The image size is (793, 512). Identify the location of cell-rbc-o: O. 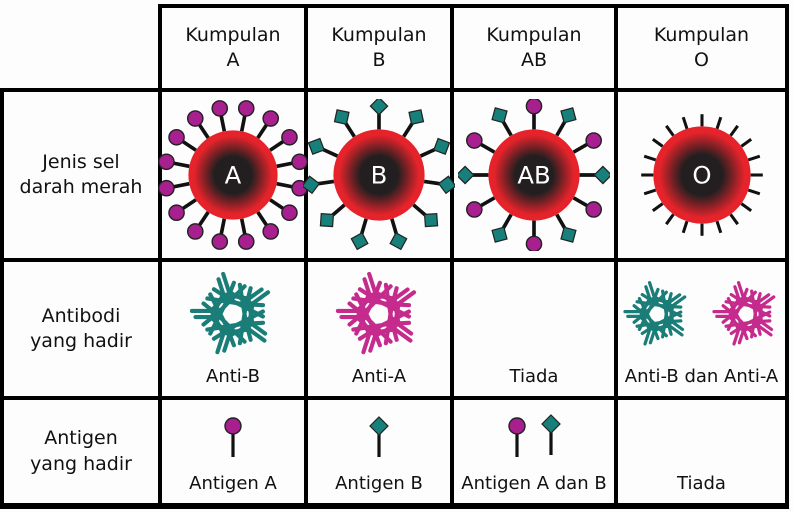
(701, 175).